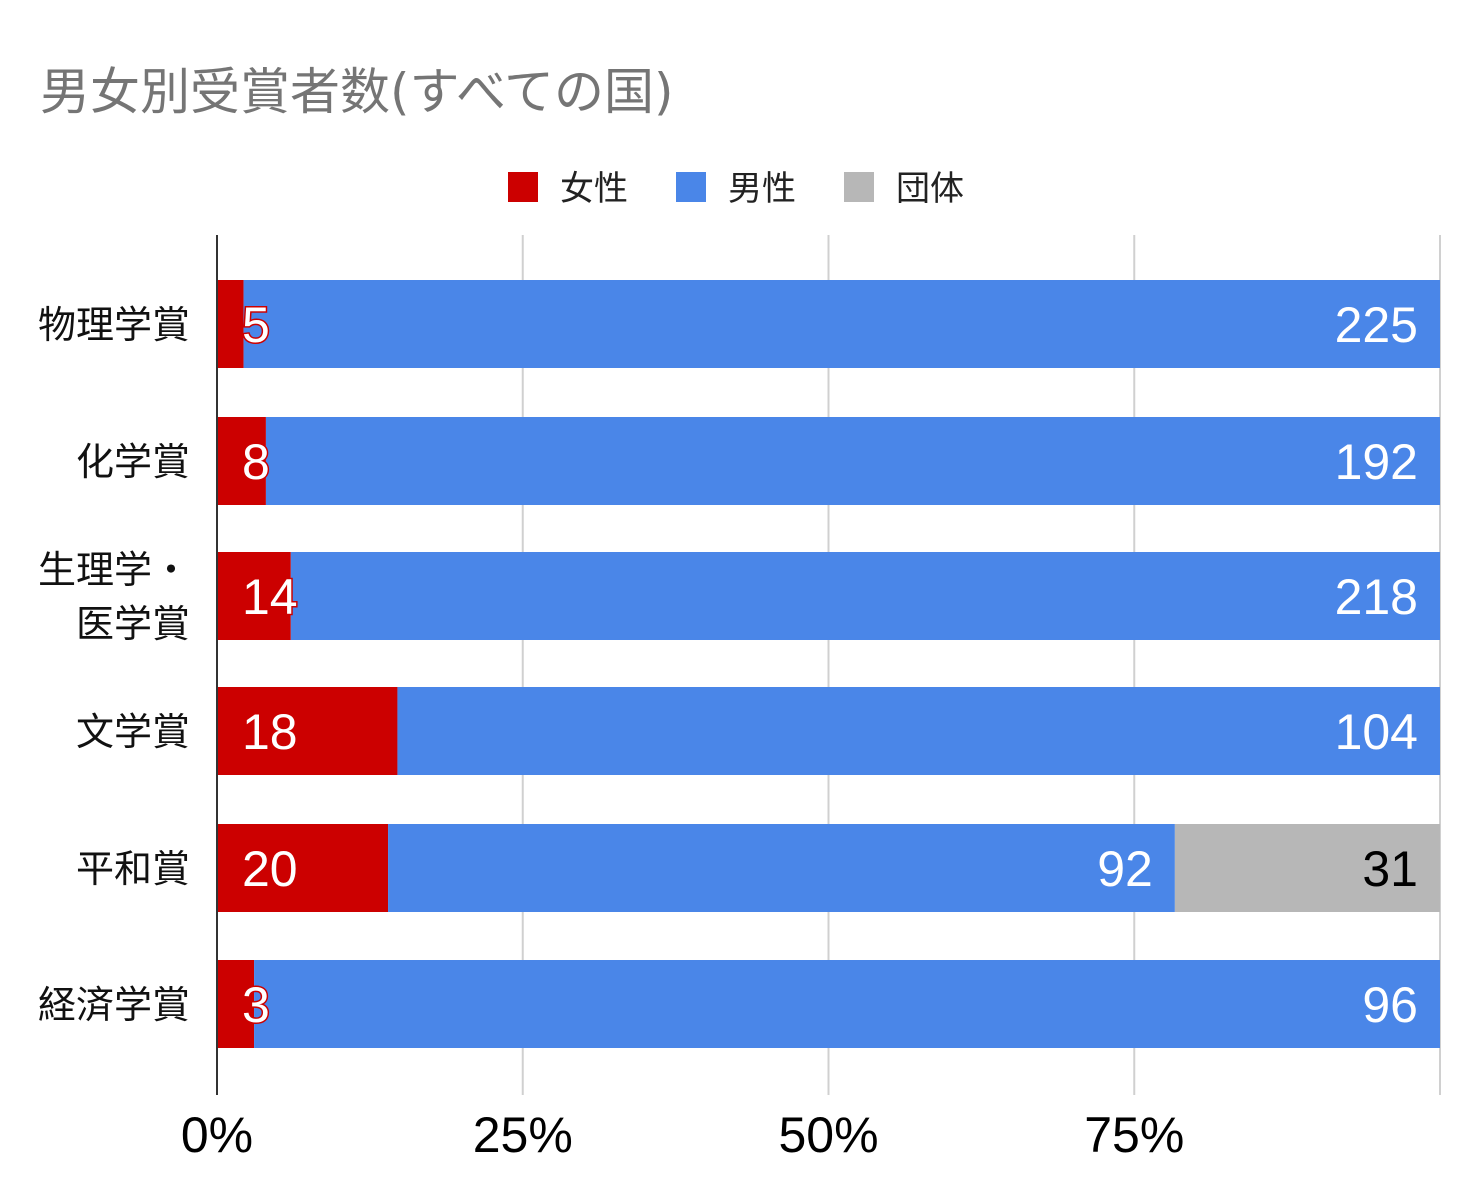 Image resolution: width=1472 pixels, height=1200 pixels. I want to click on data-label: 192, so click(1376, 462).